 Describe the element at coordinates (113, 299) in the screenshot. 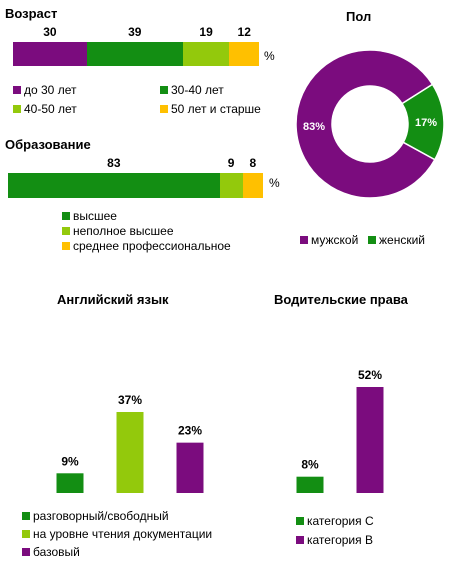

I see `english-chart-title: Английский язык` at that location.